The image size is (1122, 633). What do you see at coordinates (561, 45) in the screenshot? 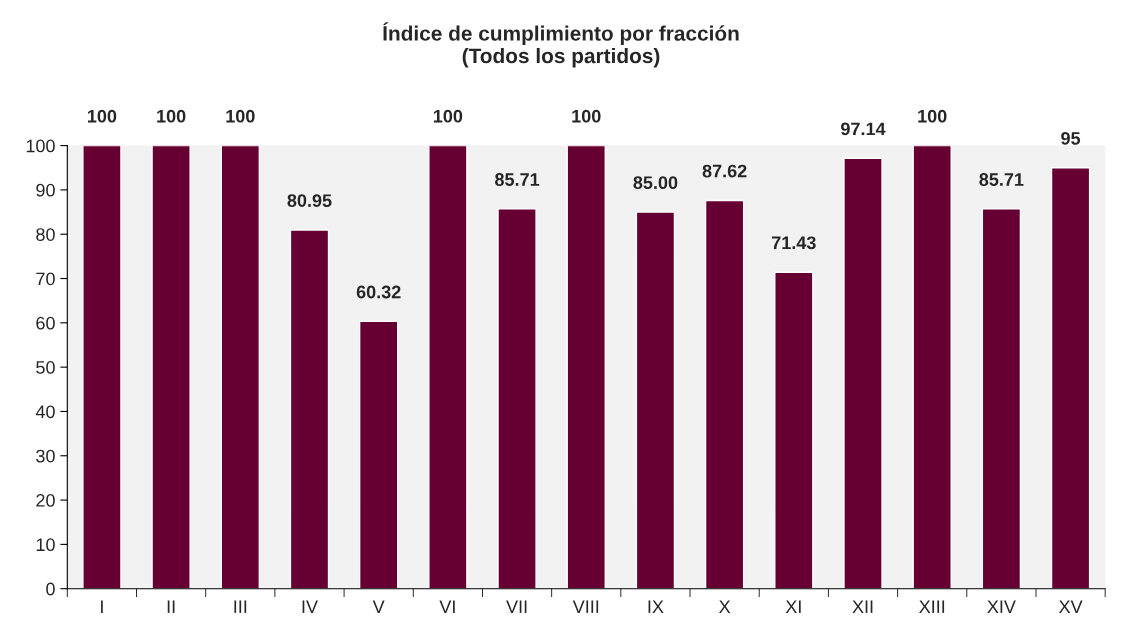
I see `chart-title: Índice de cumplimiento por fracción (Todos los partidos)` at bounding box center [561, 45].